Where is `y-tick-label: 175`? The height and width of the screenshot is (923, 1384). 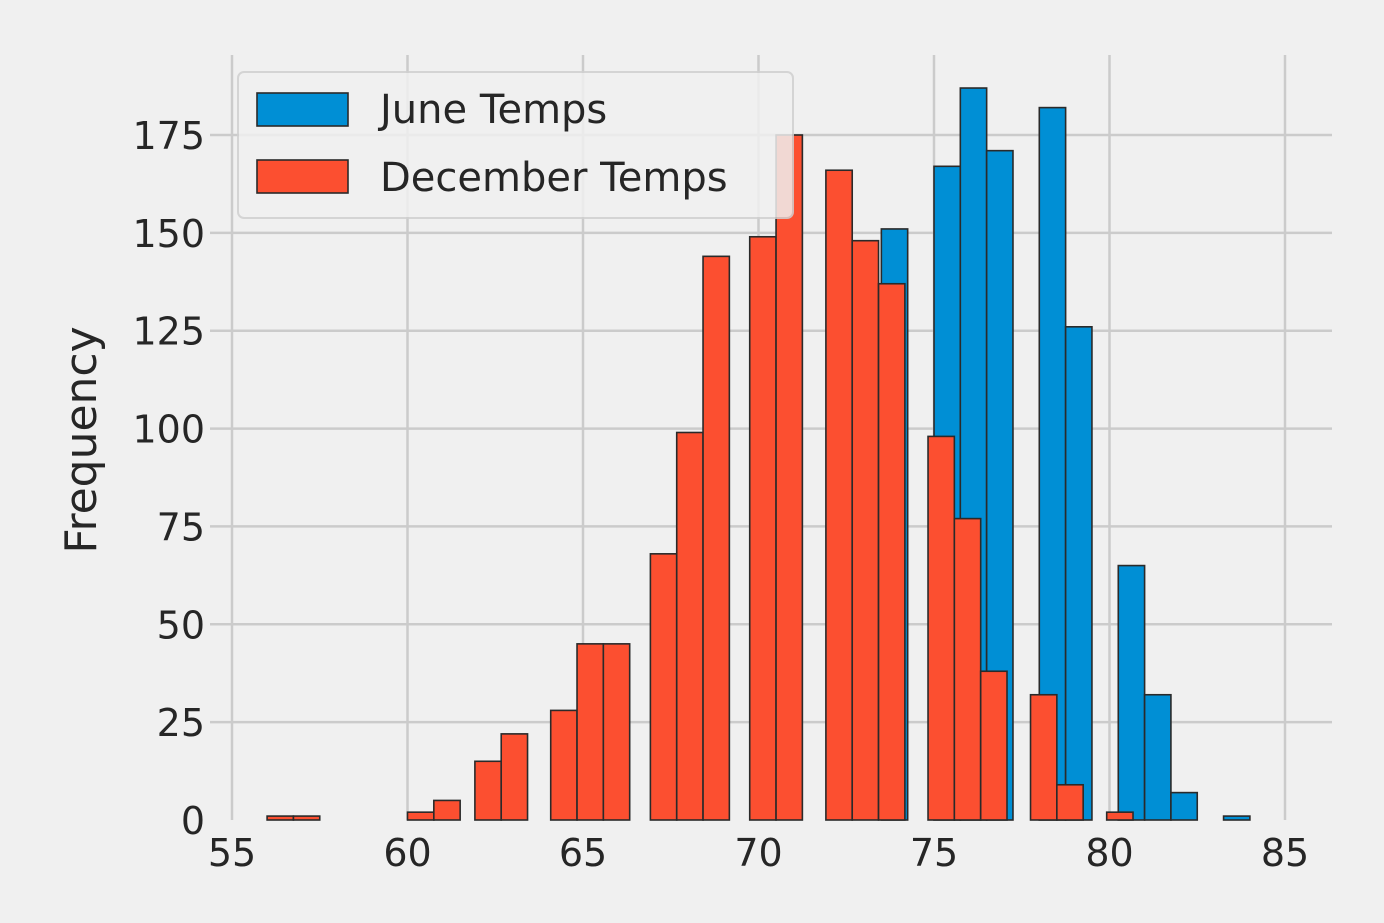
y-tick-label: 175 is located at coordinates (168, 136).